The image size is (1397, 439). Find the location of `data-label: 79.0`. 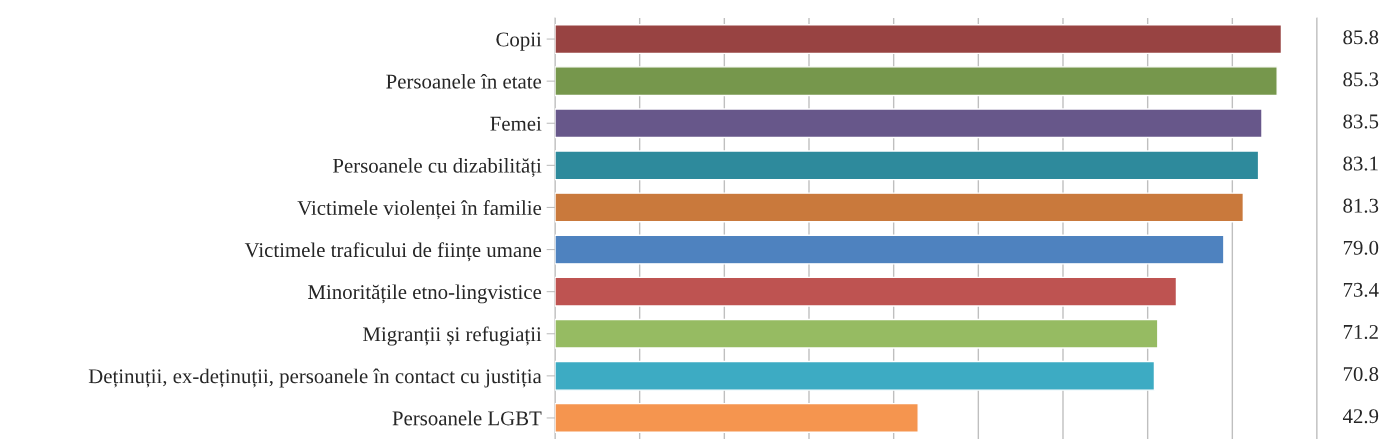

data-label: 79.0 is located at coordinates (1361, 247).